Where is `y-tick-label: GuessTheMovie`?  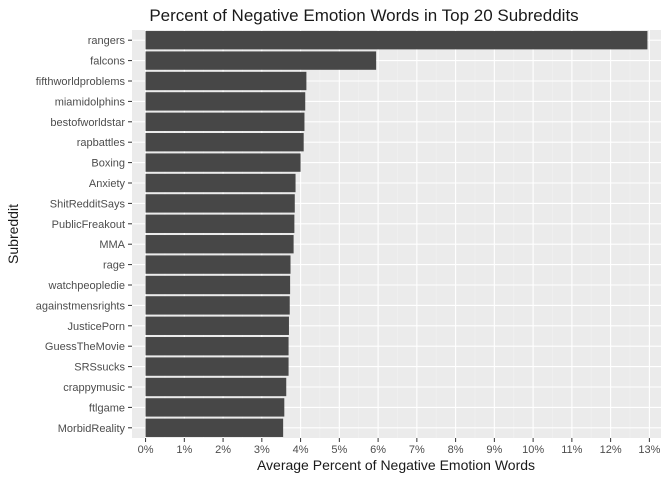 y-tick-label: GuessTheMovie is located at coordinates (85, 347).